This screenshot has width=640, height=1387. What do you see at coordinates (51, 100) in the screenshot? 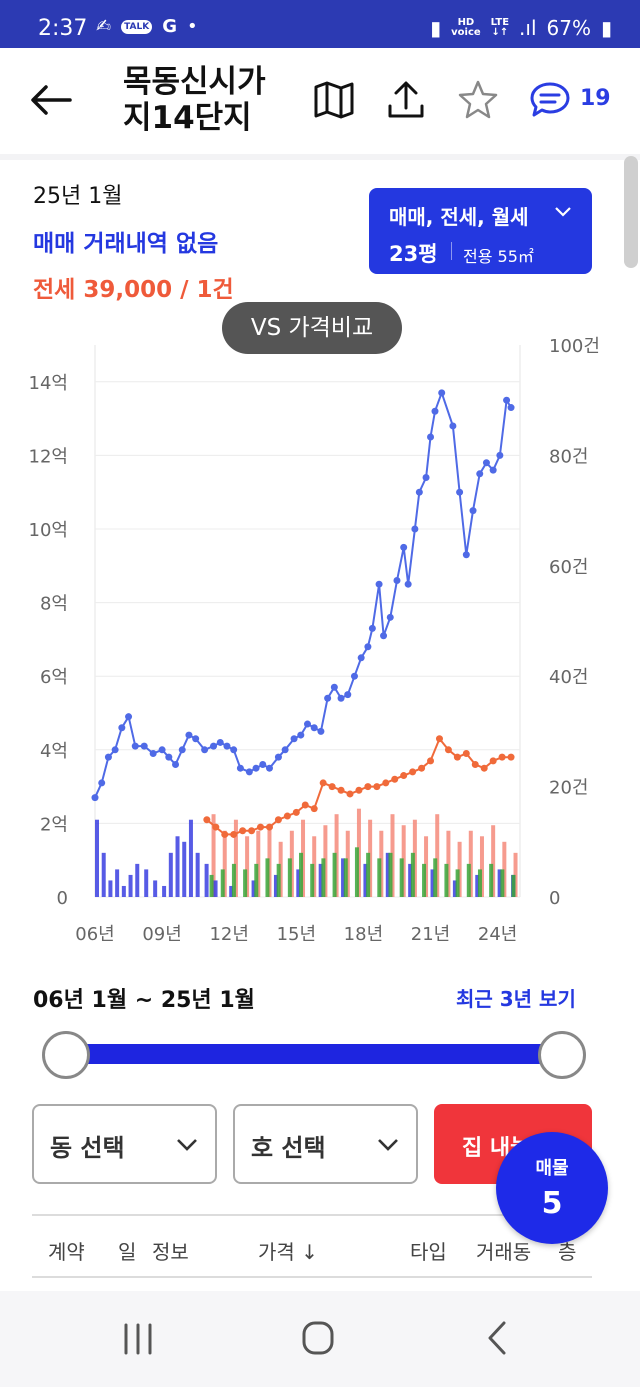
I see `back-arrow-icon` at bounding box center [51, 100].